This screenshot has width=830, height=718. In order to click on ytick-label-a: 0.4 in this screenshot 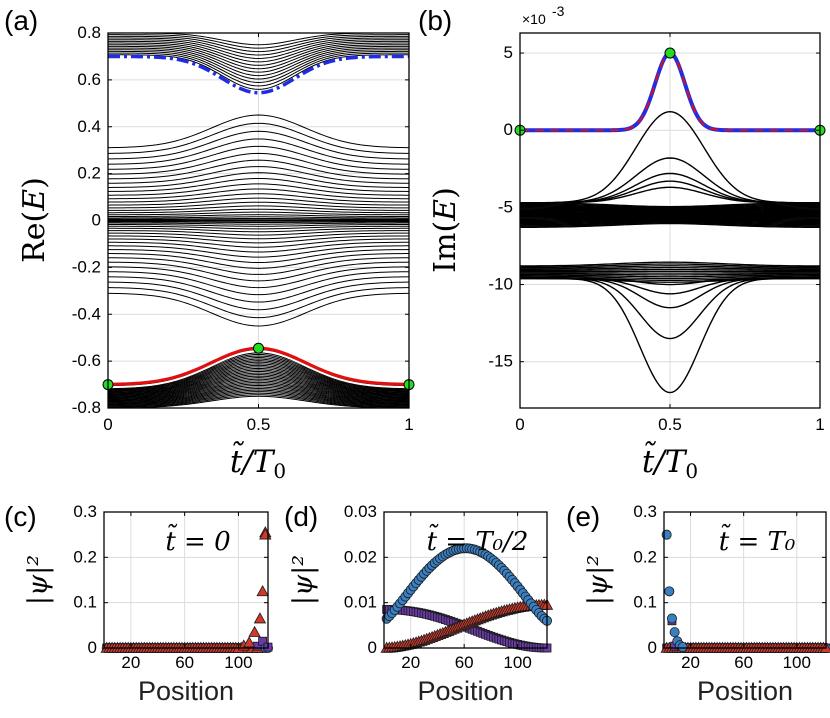, I will do `click(89, 126)`.